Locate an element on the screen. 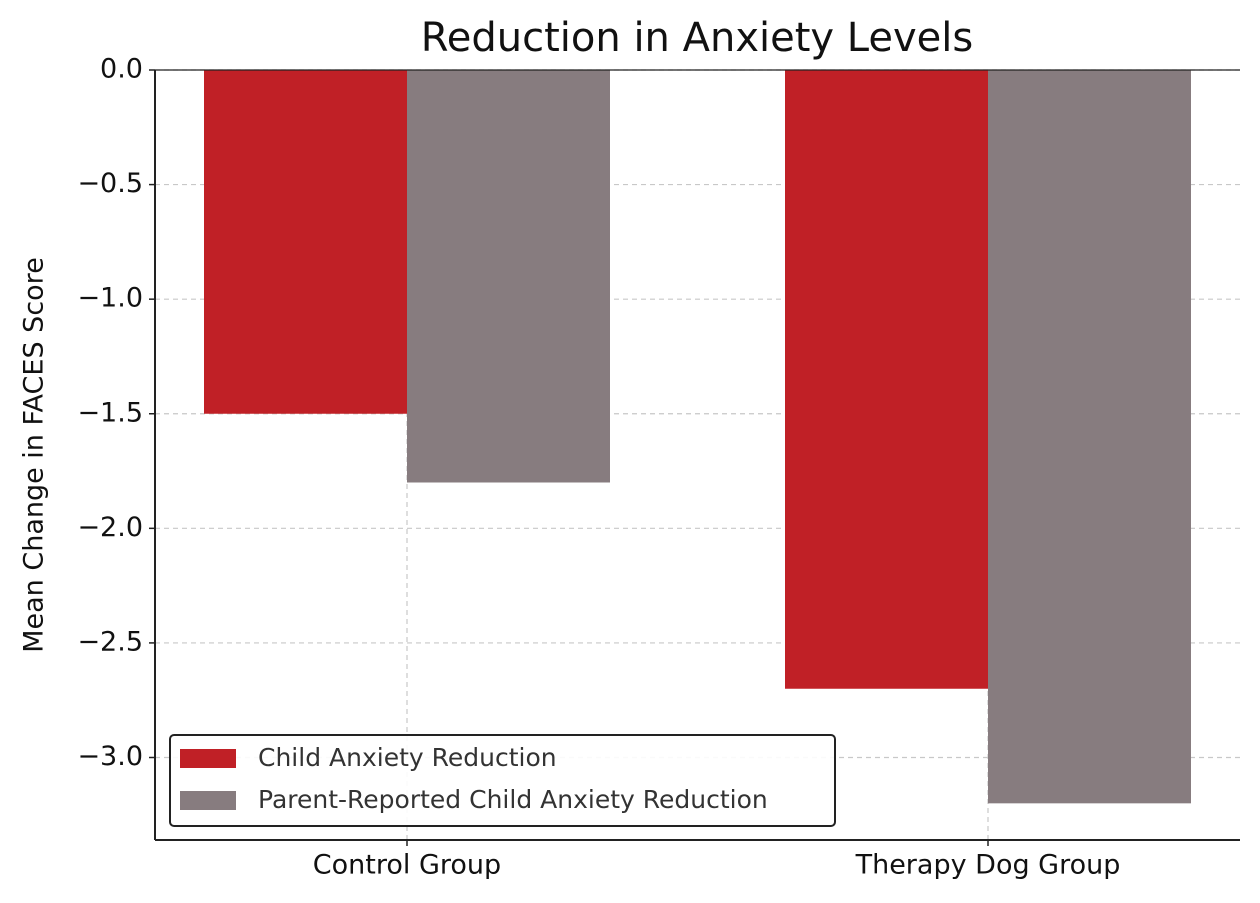 This screenshot has width=1260, height=903. y-tick-label: 0.0 is located at coordinates (121, 69).